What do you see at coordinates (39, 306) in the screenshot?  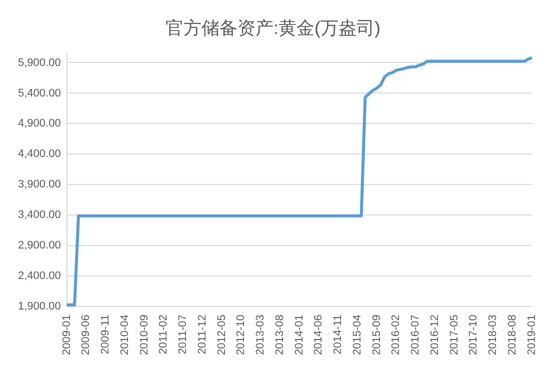 I see `y-tick-label: 1,900.00` at bounding box center [39, 306].